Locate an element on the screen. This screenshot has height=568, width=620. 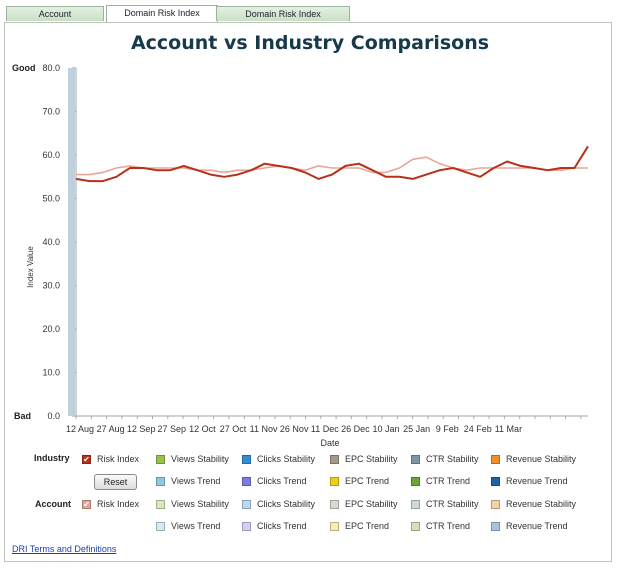
industry-legend-ctr-trend: CTR Trend is located at coordinates (440, 481).